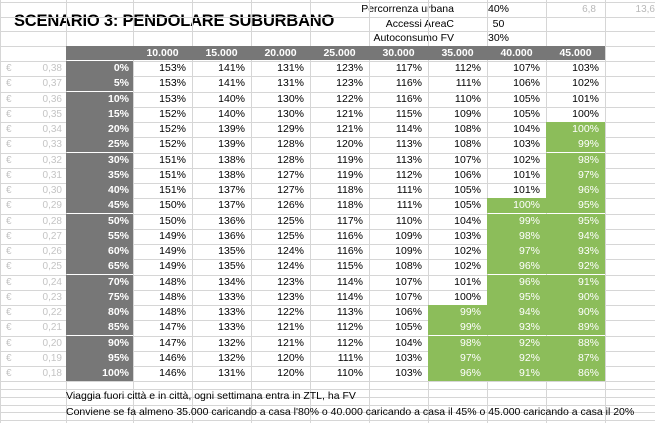 The image size is (655, 423). Describe the element at coordinates (231, 327) in the screenshot. I see `value-cell: 133%` at that location.